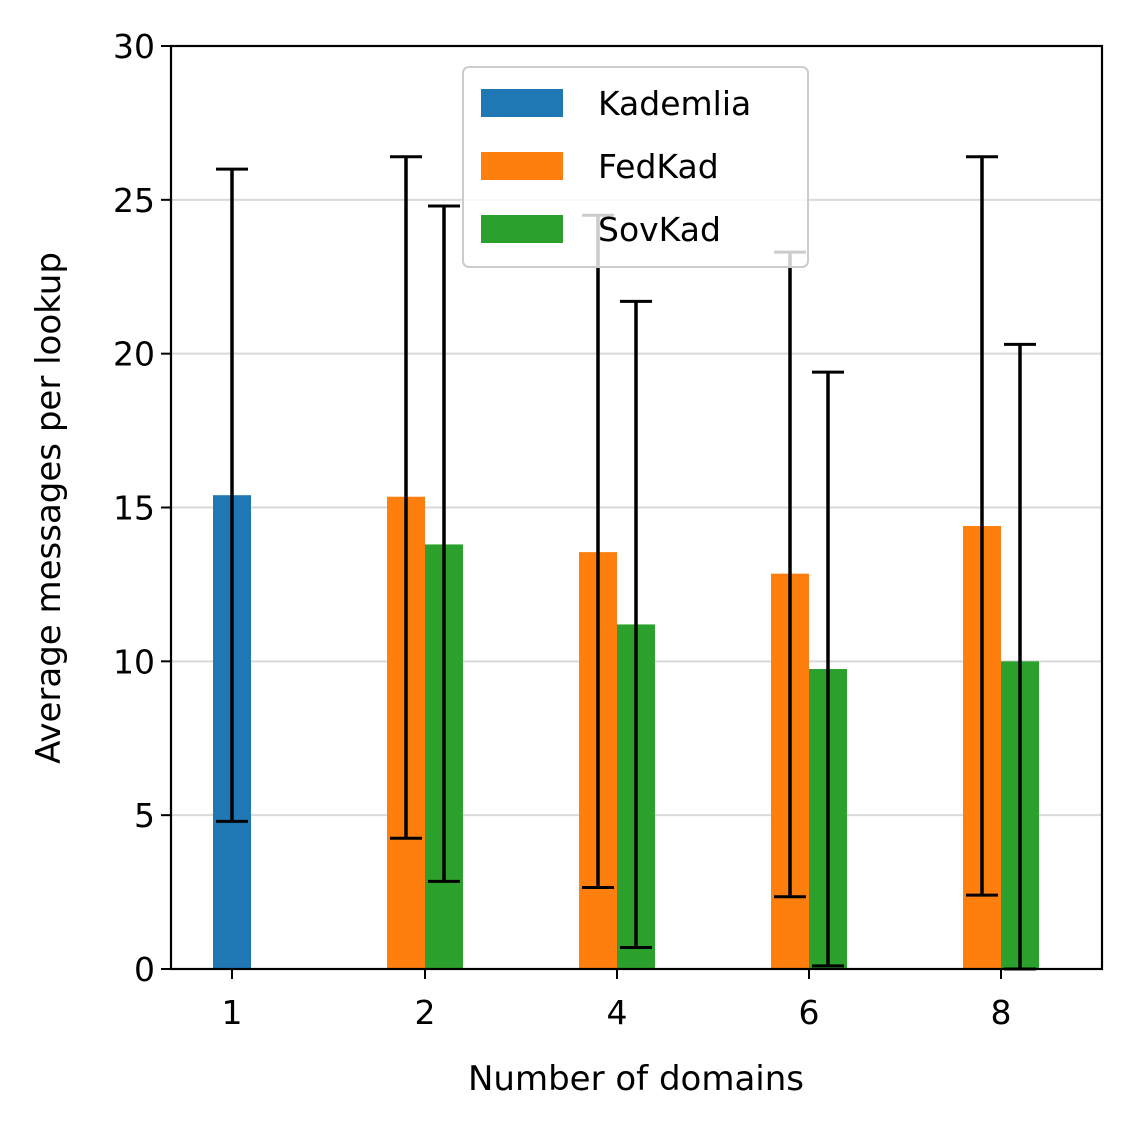 The width and height of the screenshot is (1130, 1130). I want to click on y-tick-label: 25, so click(134, 200).